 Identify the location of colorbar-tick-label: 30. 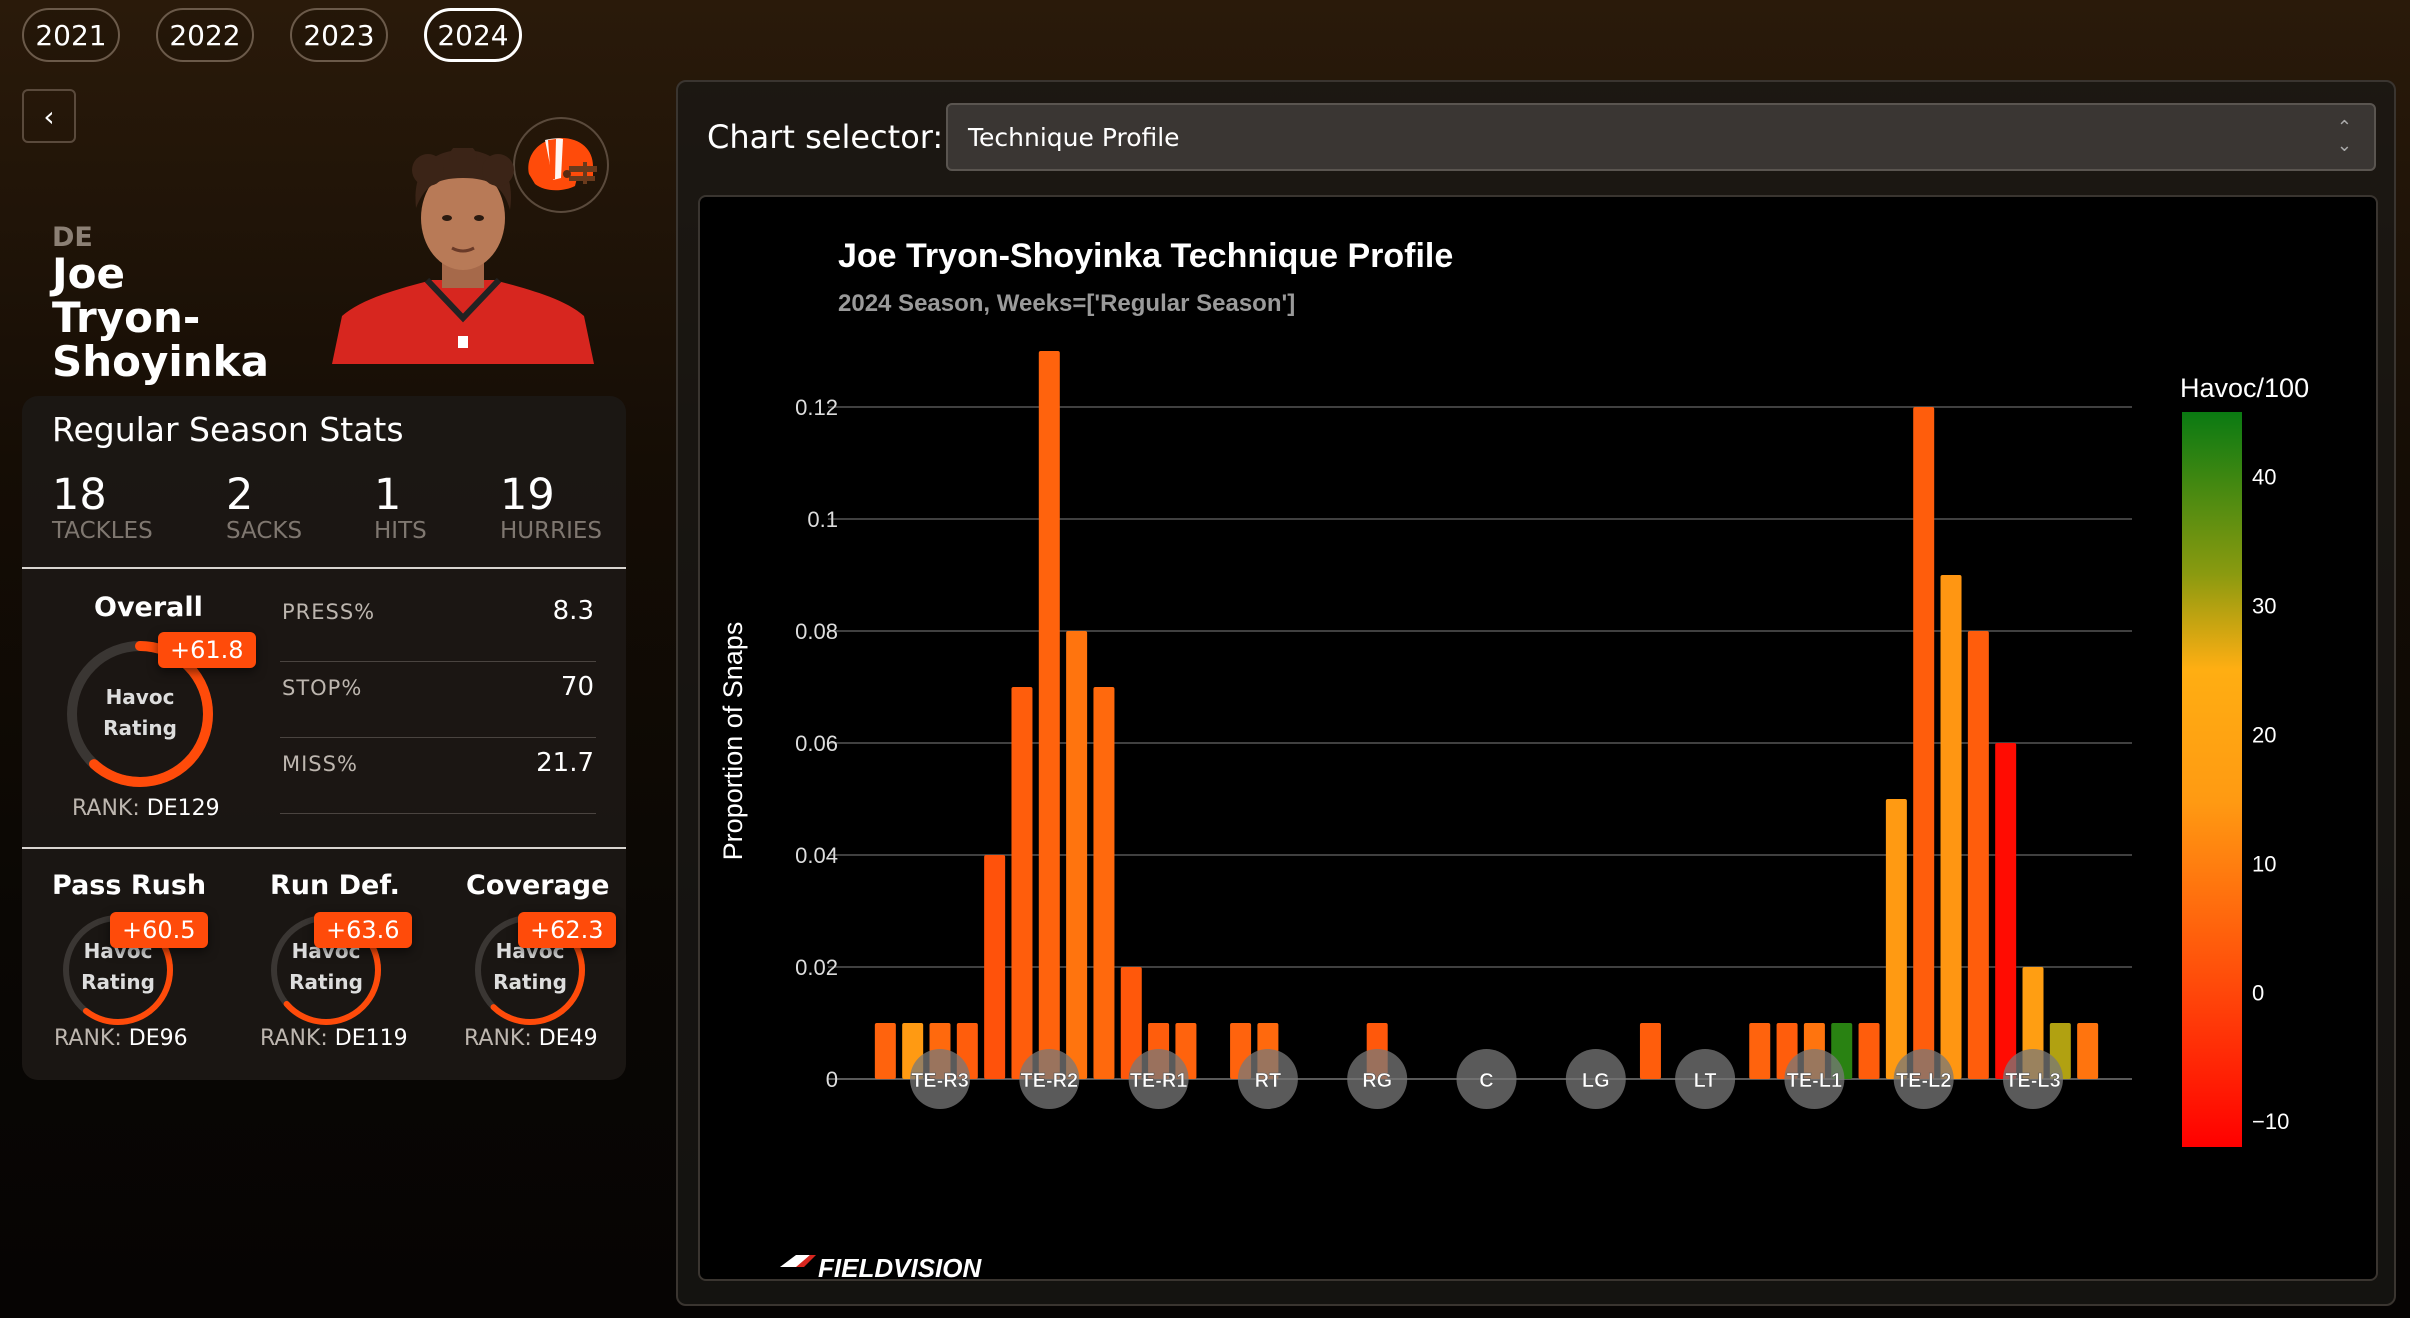
(2264, 605).